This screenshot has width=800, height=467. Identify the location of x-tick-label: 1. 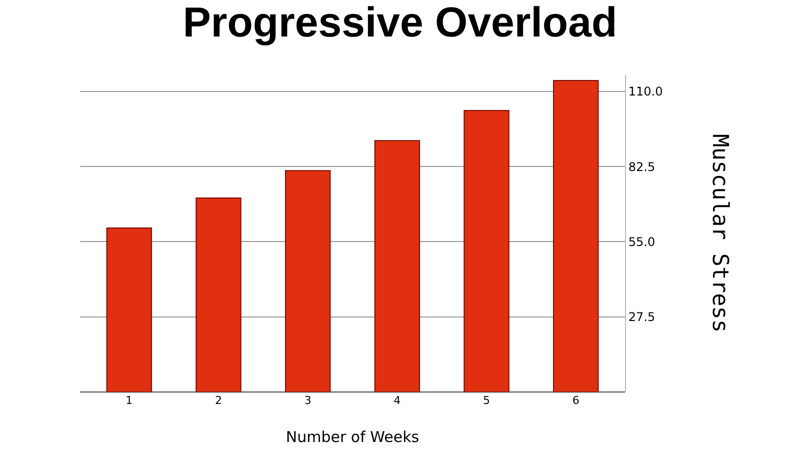
(129, 400).